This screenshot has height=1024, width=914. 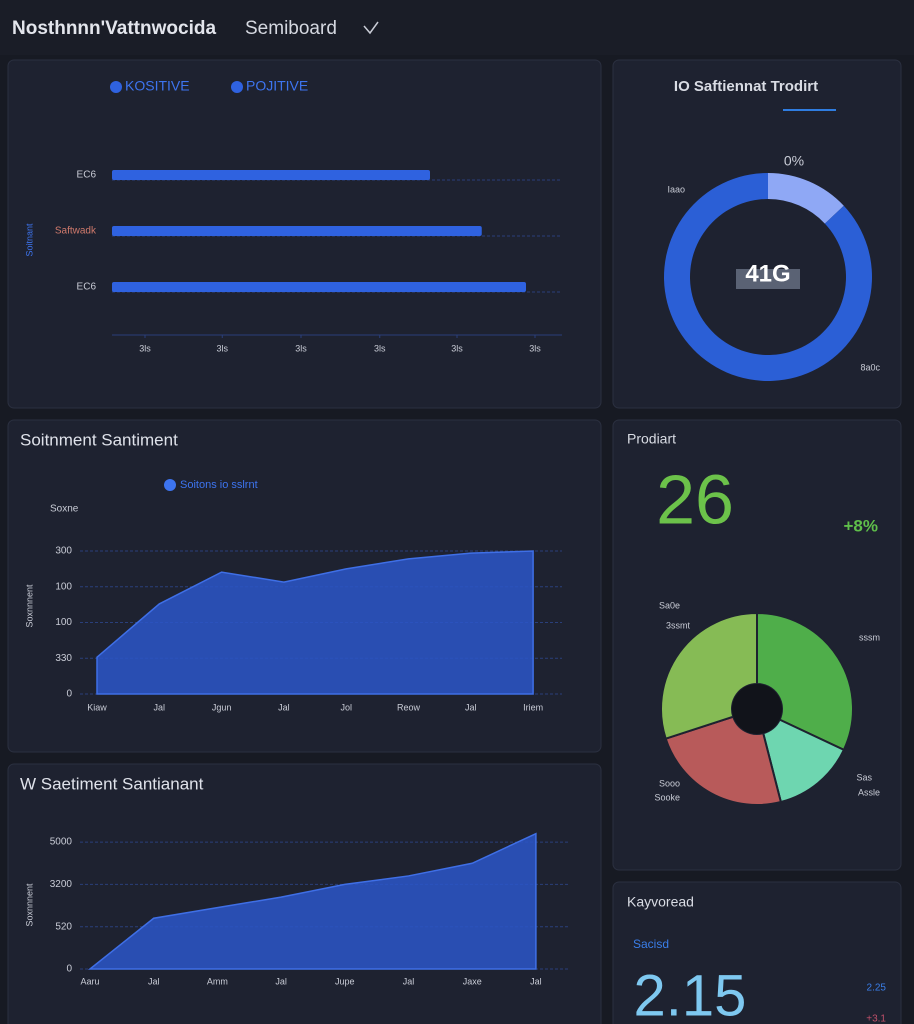 I want to click on chart-title: W Saetiment Santianant, so click(x=112, y=783).